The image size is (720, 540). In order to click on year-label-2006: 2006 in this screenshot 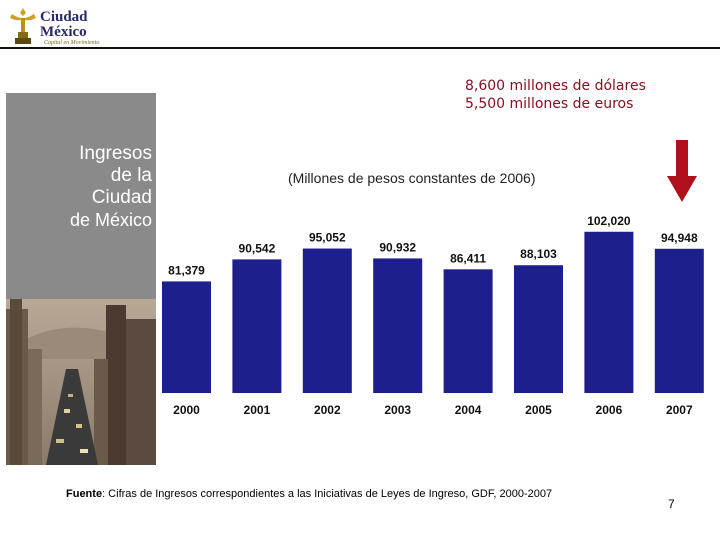, I will do `click(609, 410)`.